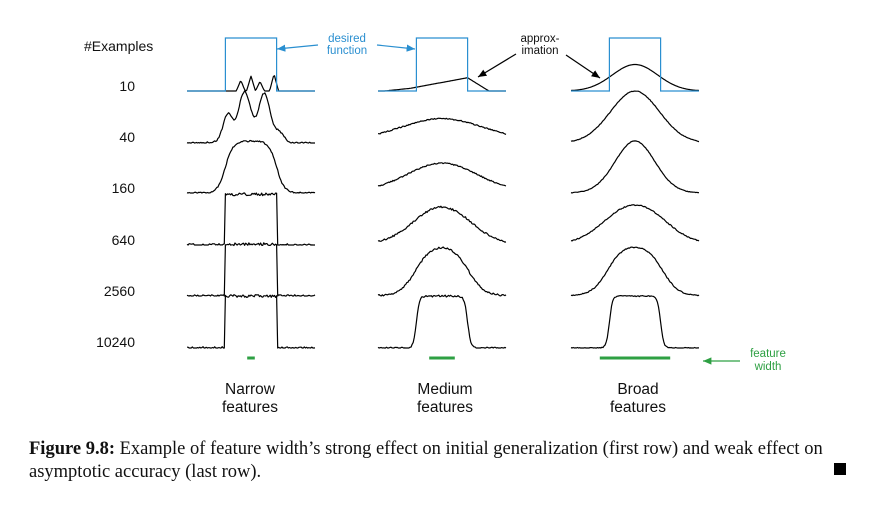 This screenshot has height=525, width=878. What do you see at coordinates (768, 367) in the screenshot?
I see `feature-width-label-line2: width` at bounding box center [768, 367].